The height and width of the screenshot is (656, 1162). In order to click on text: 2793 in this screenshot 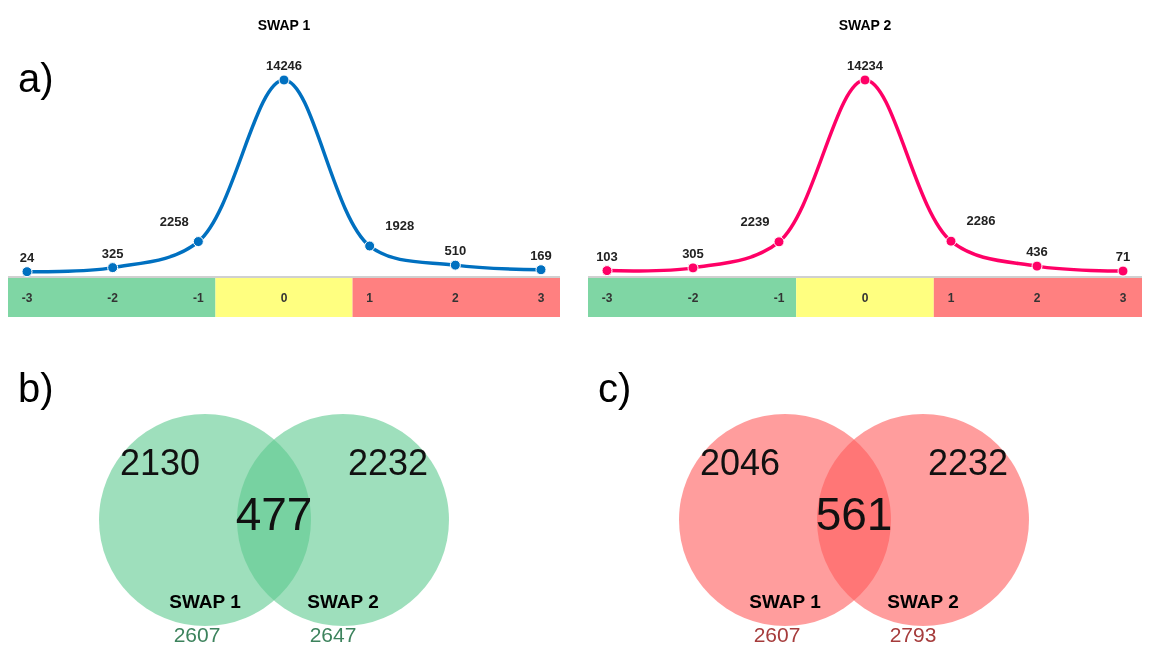, I will do `click(913, 634)`.